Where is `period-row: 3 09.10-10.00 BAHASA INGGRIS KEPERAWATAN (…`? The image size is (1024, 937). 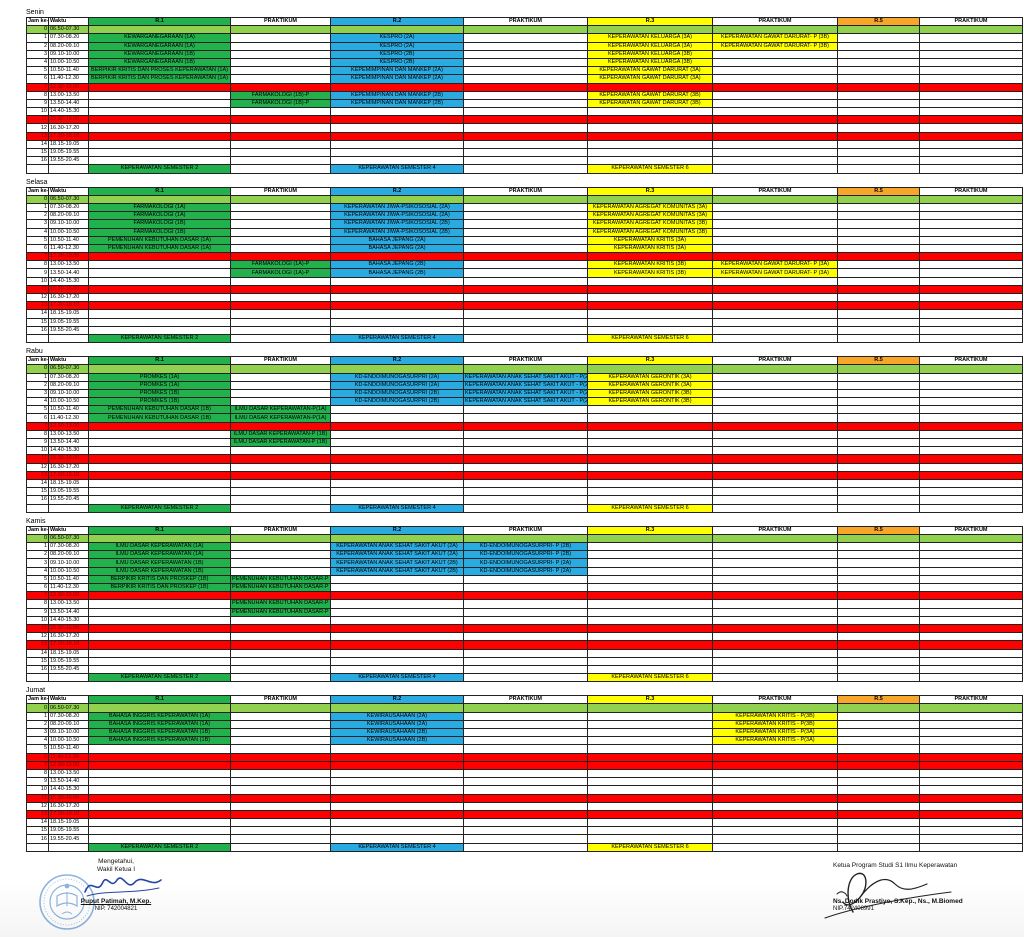 period-row: 3 09.10-10.00 BAHASA INGGRIS KEPERAWATAN (… is located at coordinates (524, 732).